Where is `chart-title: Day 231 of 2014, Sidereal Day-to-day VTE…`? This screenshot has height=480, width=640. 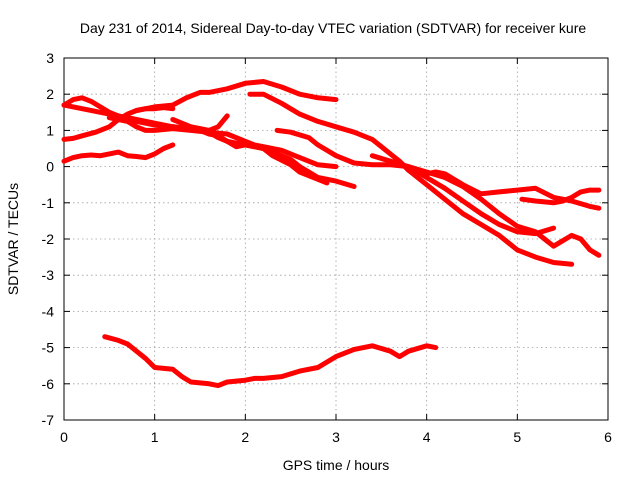
chart-title: Day 231 of 2014, Sidereal Day-to-day VTE… is located at coordinates (333, 28).